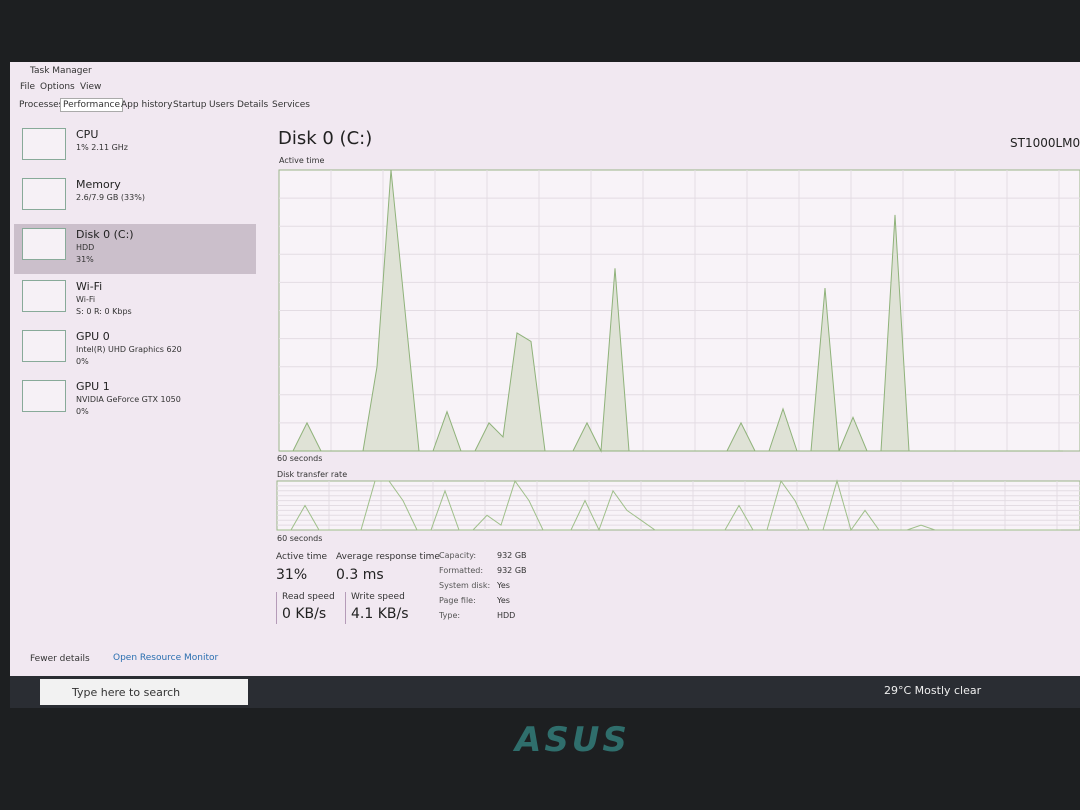  Describe the element at coordinates (292, 575) in the screenshot. I see `stat-value: 31%` at that location.